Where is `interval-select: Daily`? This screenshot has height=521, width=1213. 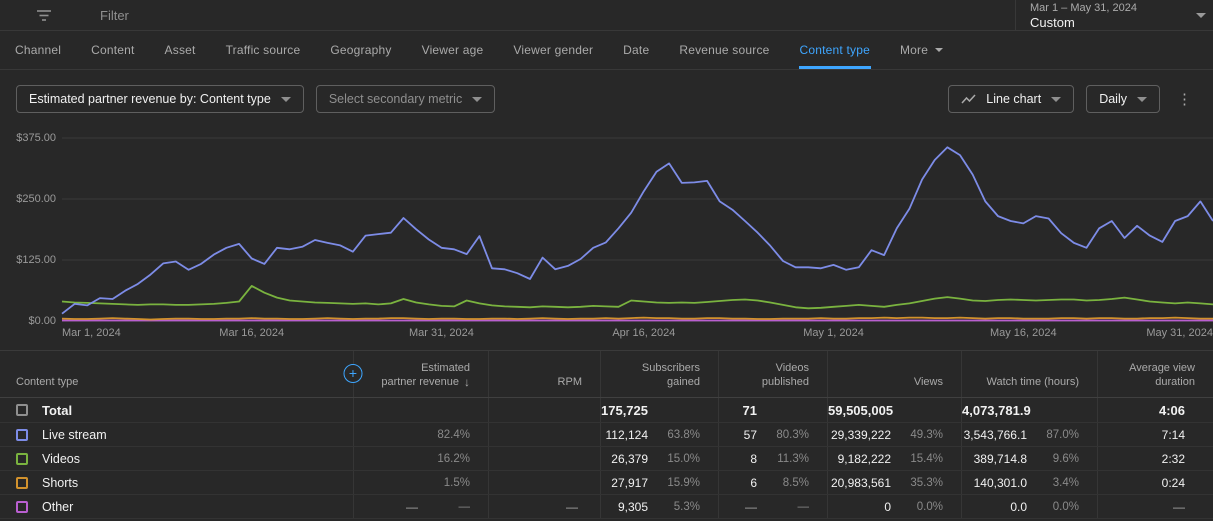 interval-select: Daily is located at coordinates (1123, 99).